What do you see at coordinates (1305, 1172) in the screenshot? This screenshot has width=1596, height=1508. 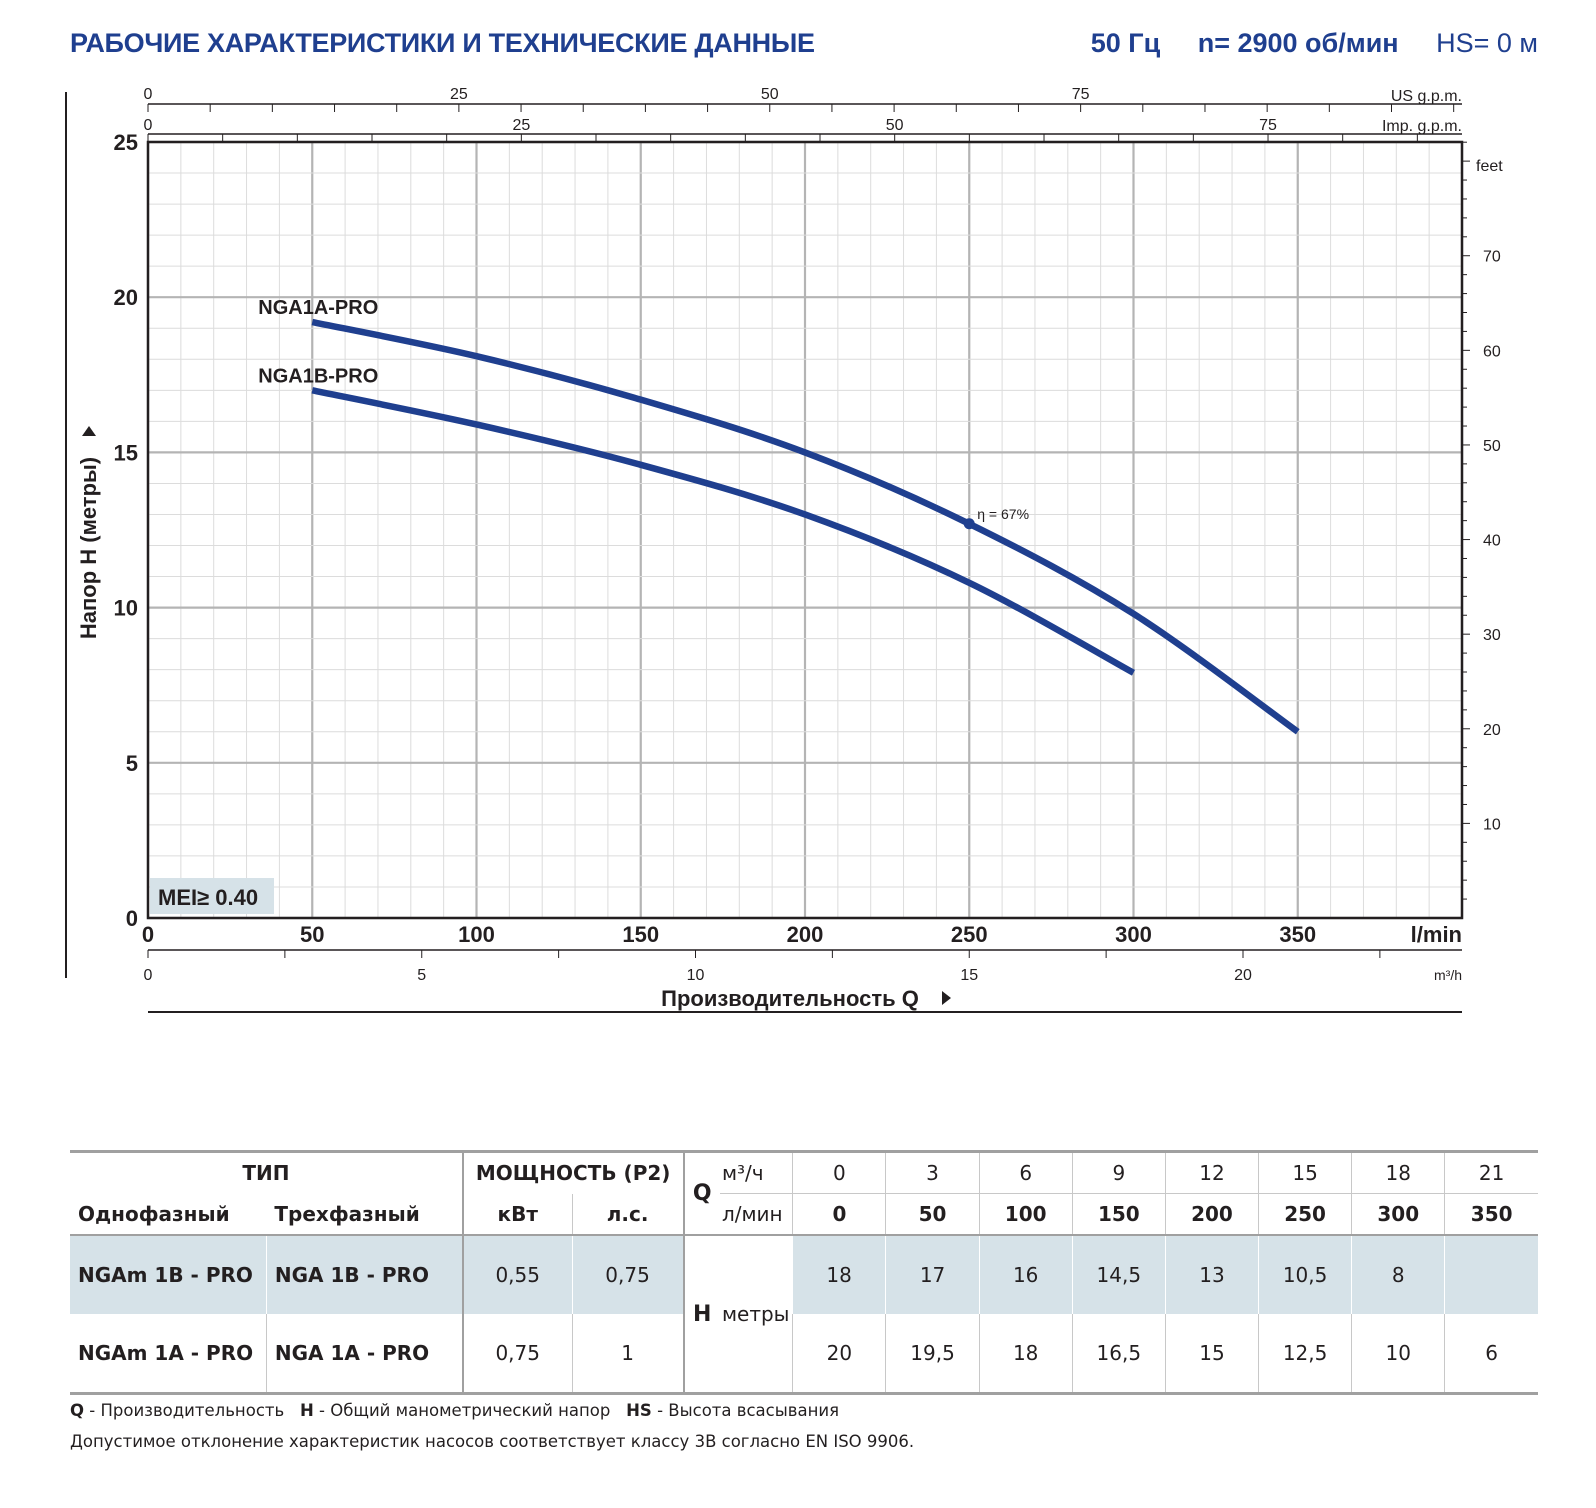 I see `m3h-5: 15` at bounding box center [1305, 1172].